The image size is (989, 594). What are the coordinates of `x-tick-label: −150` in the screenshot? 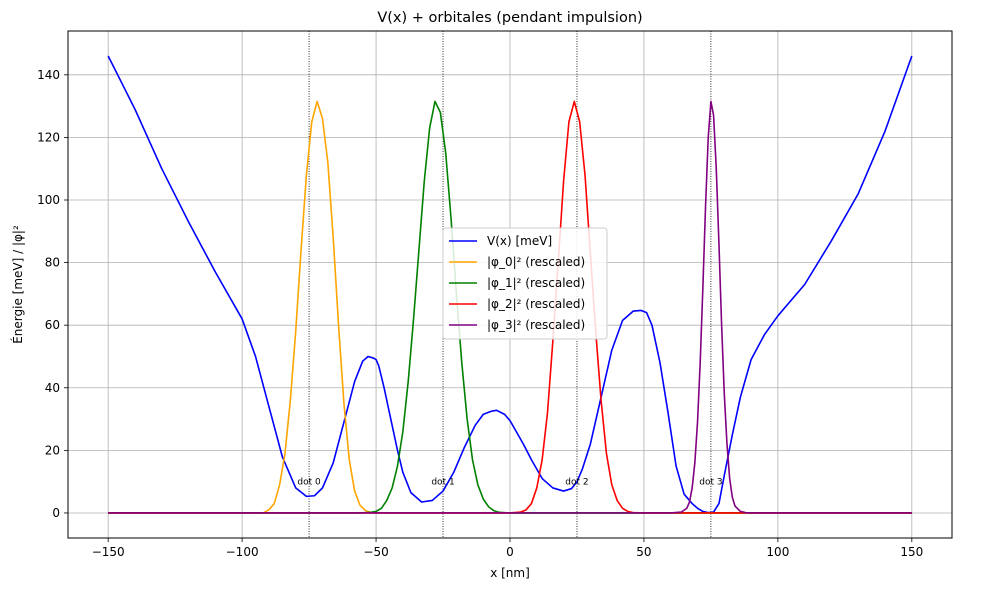 It's located at (108, 552).